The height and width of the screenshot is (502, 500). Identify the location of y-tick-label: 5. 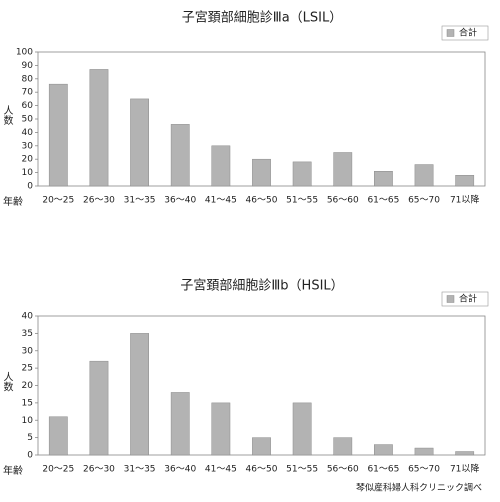
(30, 438).